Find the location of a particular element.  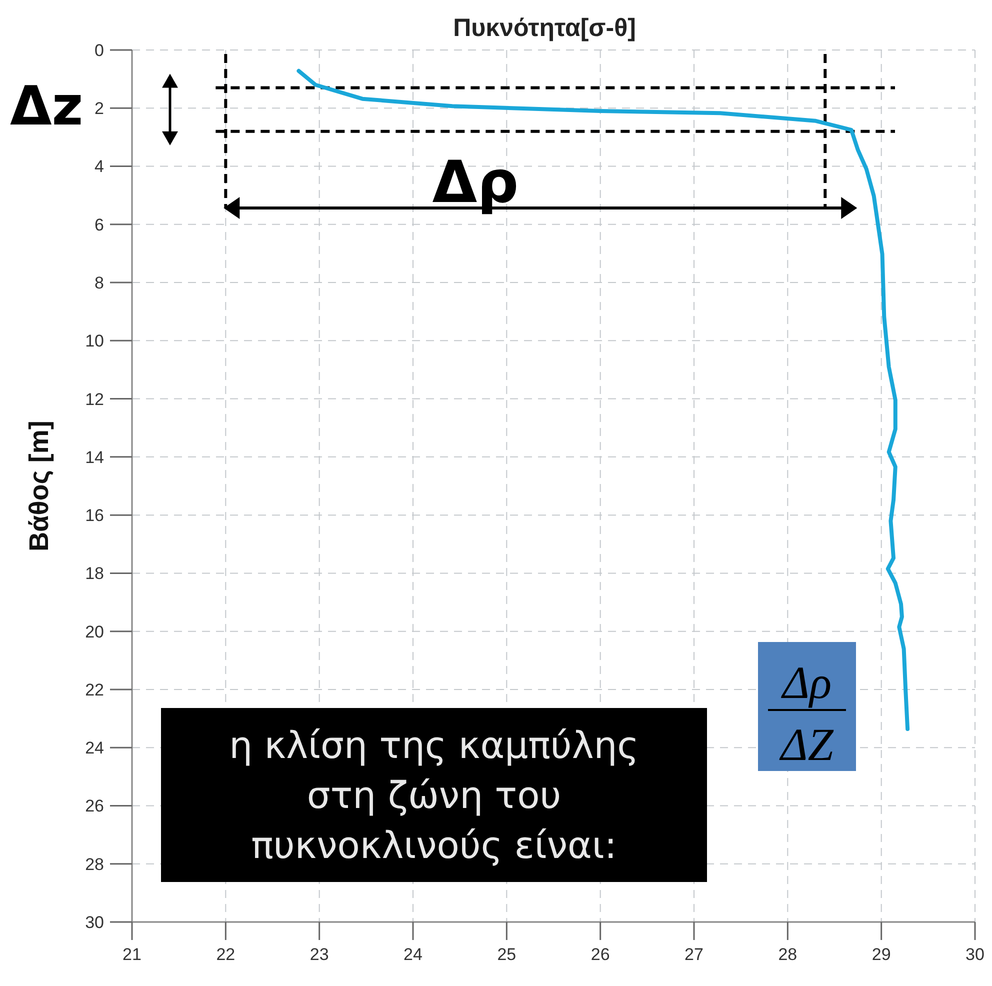

x-tick-label: 24 is located at coordinates (413, 954).